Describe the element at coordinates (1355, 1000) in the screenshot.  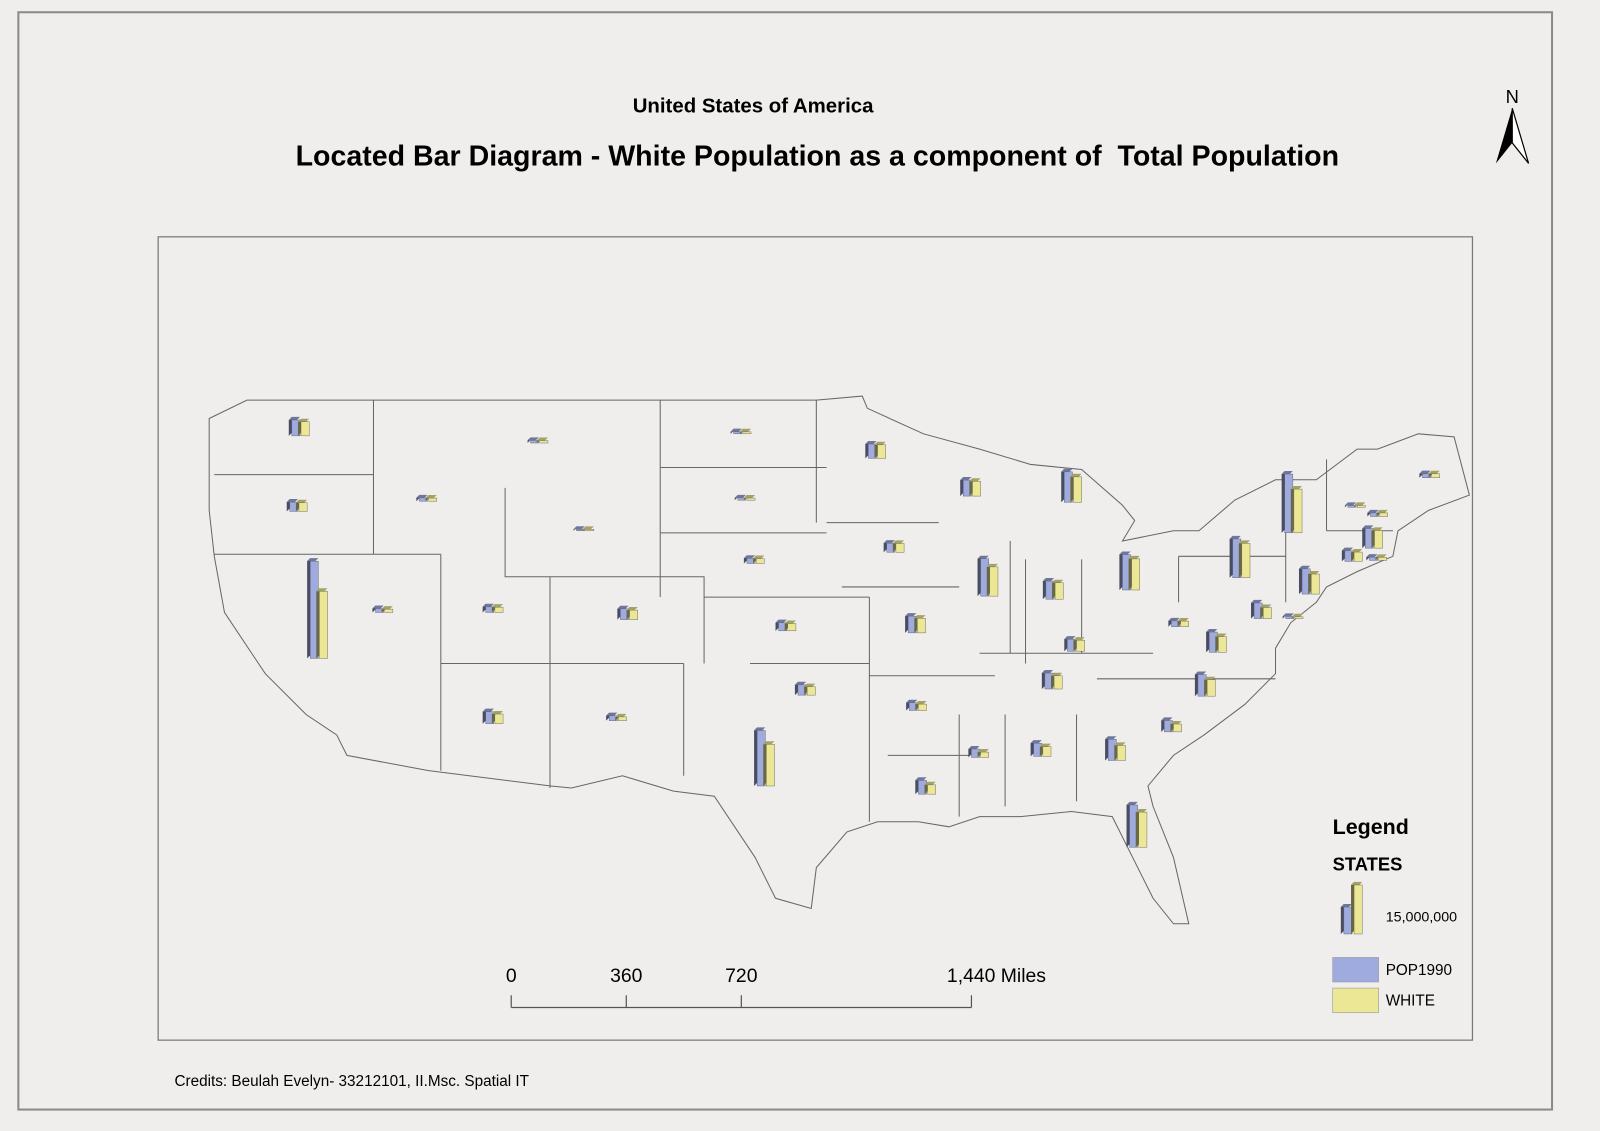
I see `legend-swatch` at that location.